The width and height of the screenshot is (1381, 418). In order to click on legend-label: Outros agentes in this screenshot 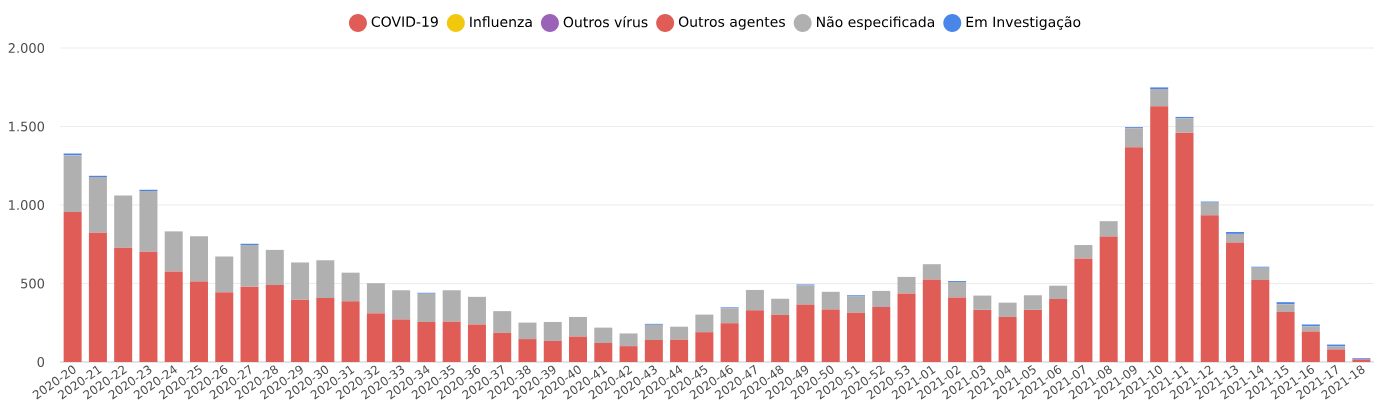, I will do `click(731, 23)`.